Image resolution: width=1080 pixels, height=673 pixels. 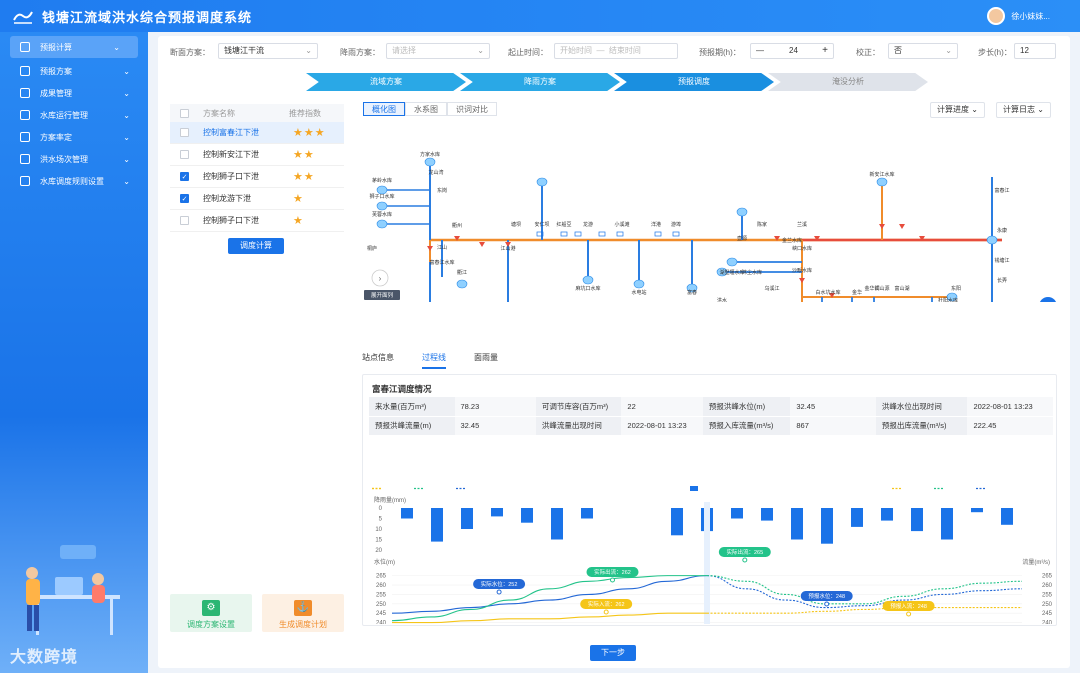 What do you see at coordinates (826, 599) in the screenshot?
I see `value-callout: 预报水位：248` at bounding box center [826, 599].